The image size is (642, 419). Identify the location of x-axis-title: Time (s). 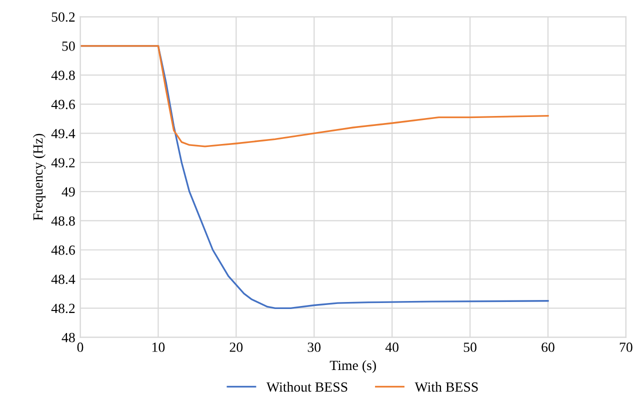
(353, 366).